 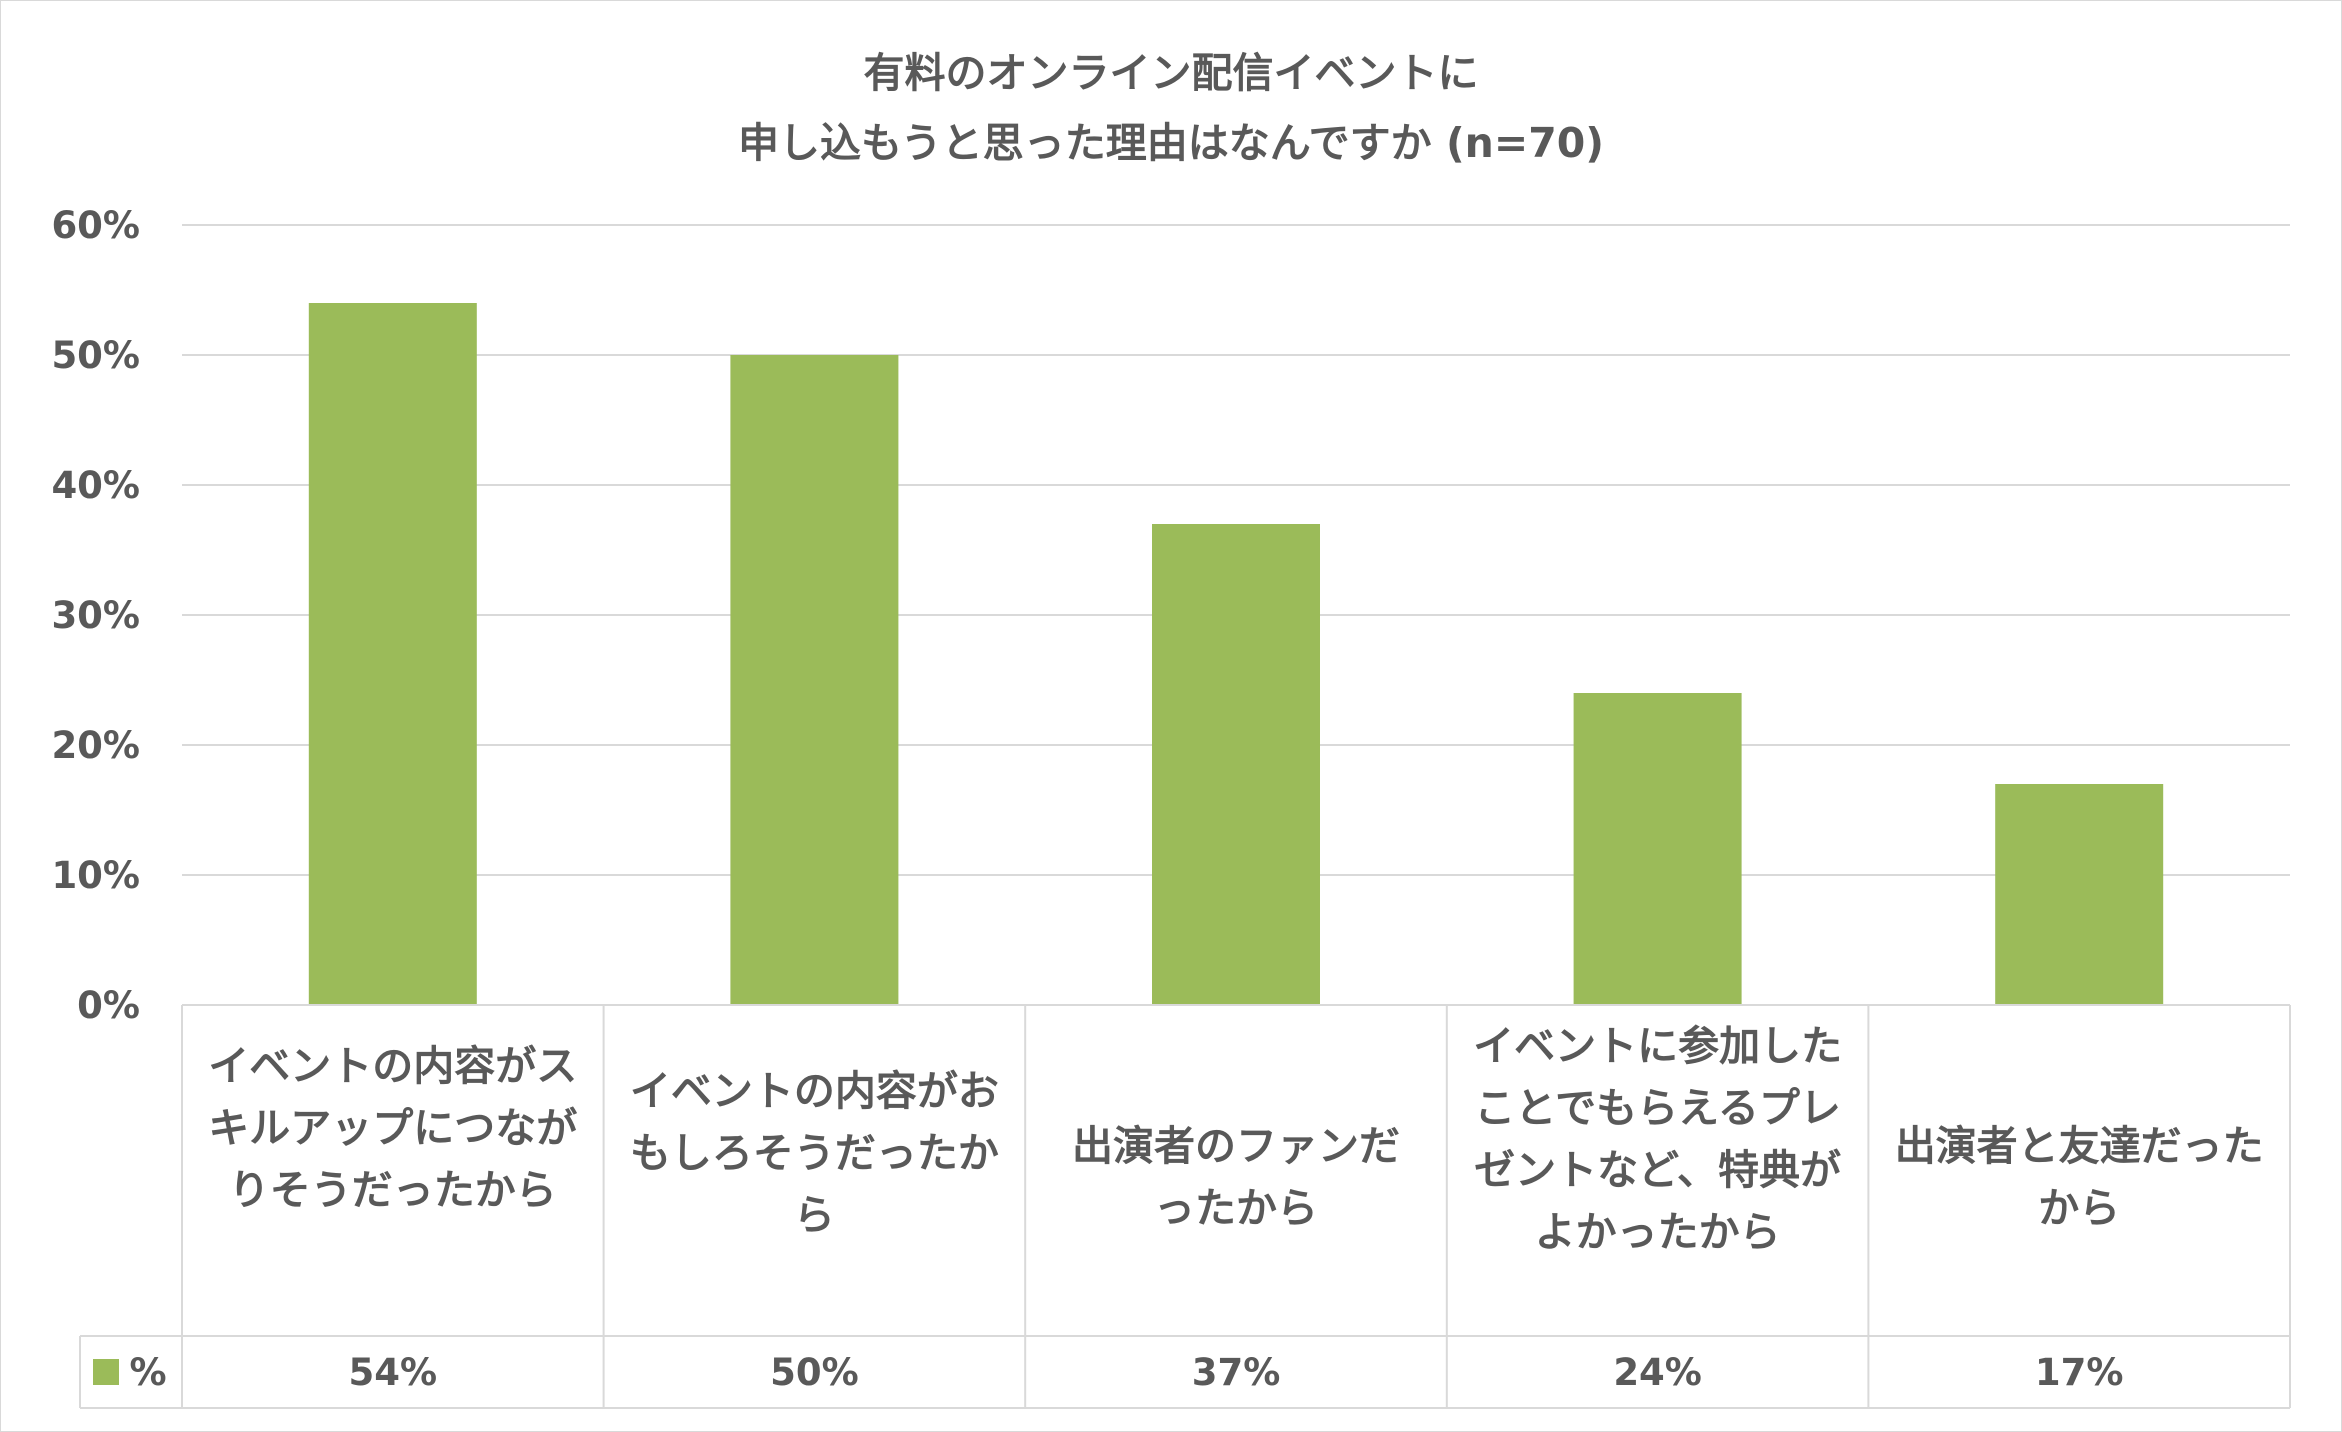 What do you see at coordinates (814, 1372) in the screenshot?
I see `data-table-value: 50%` at bounding box center [814, 1372].